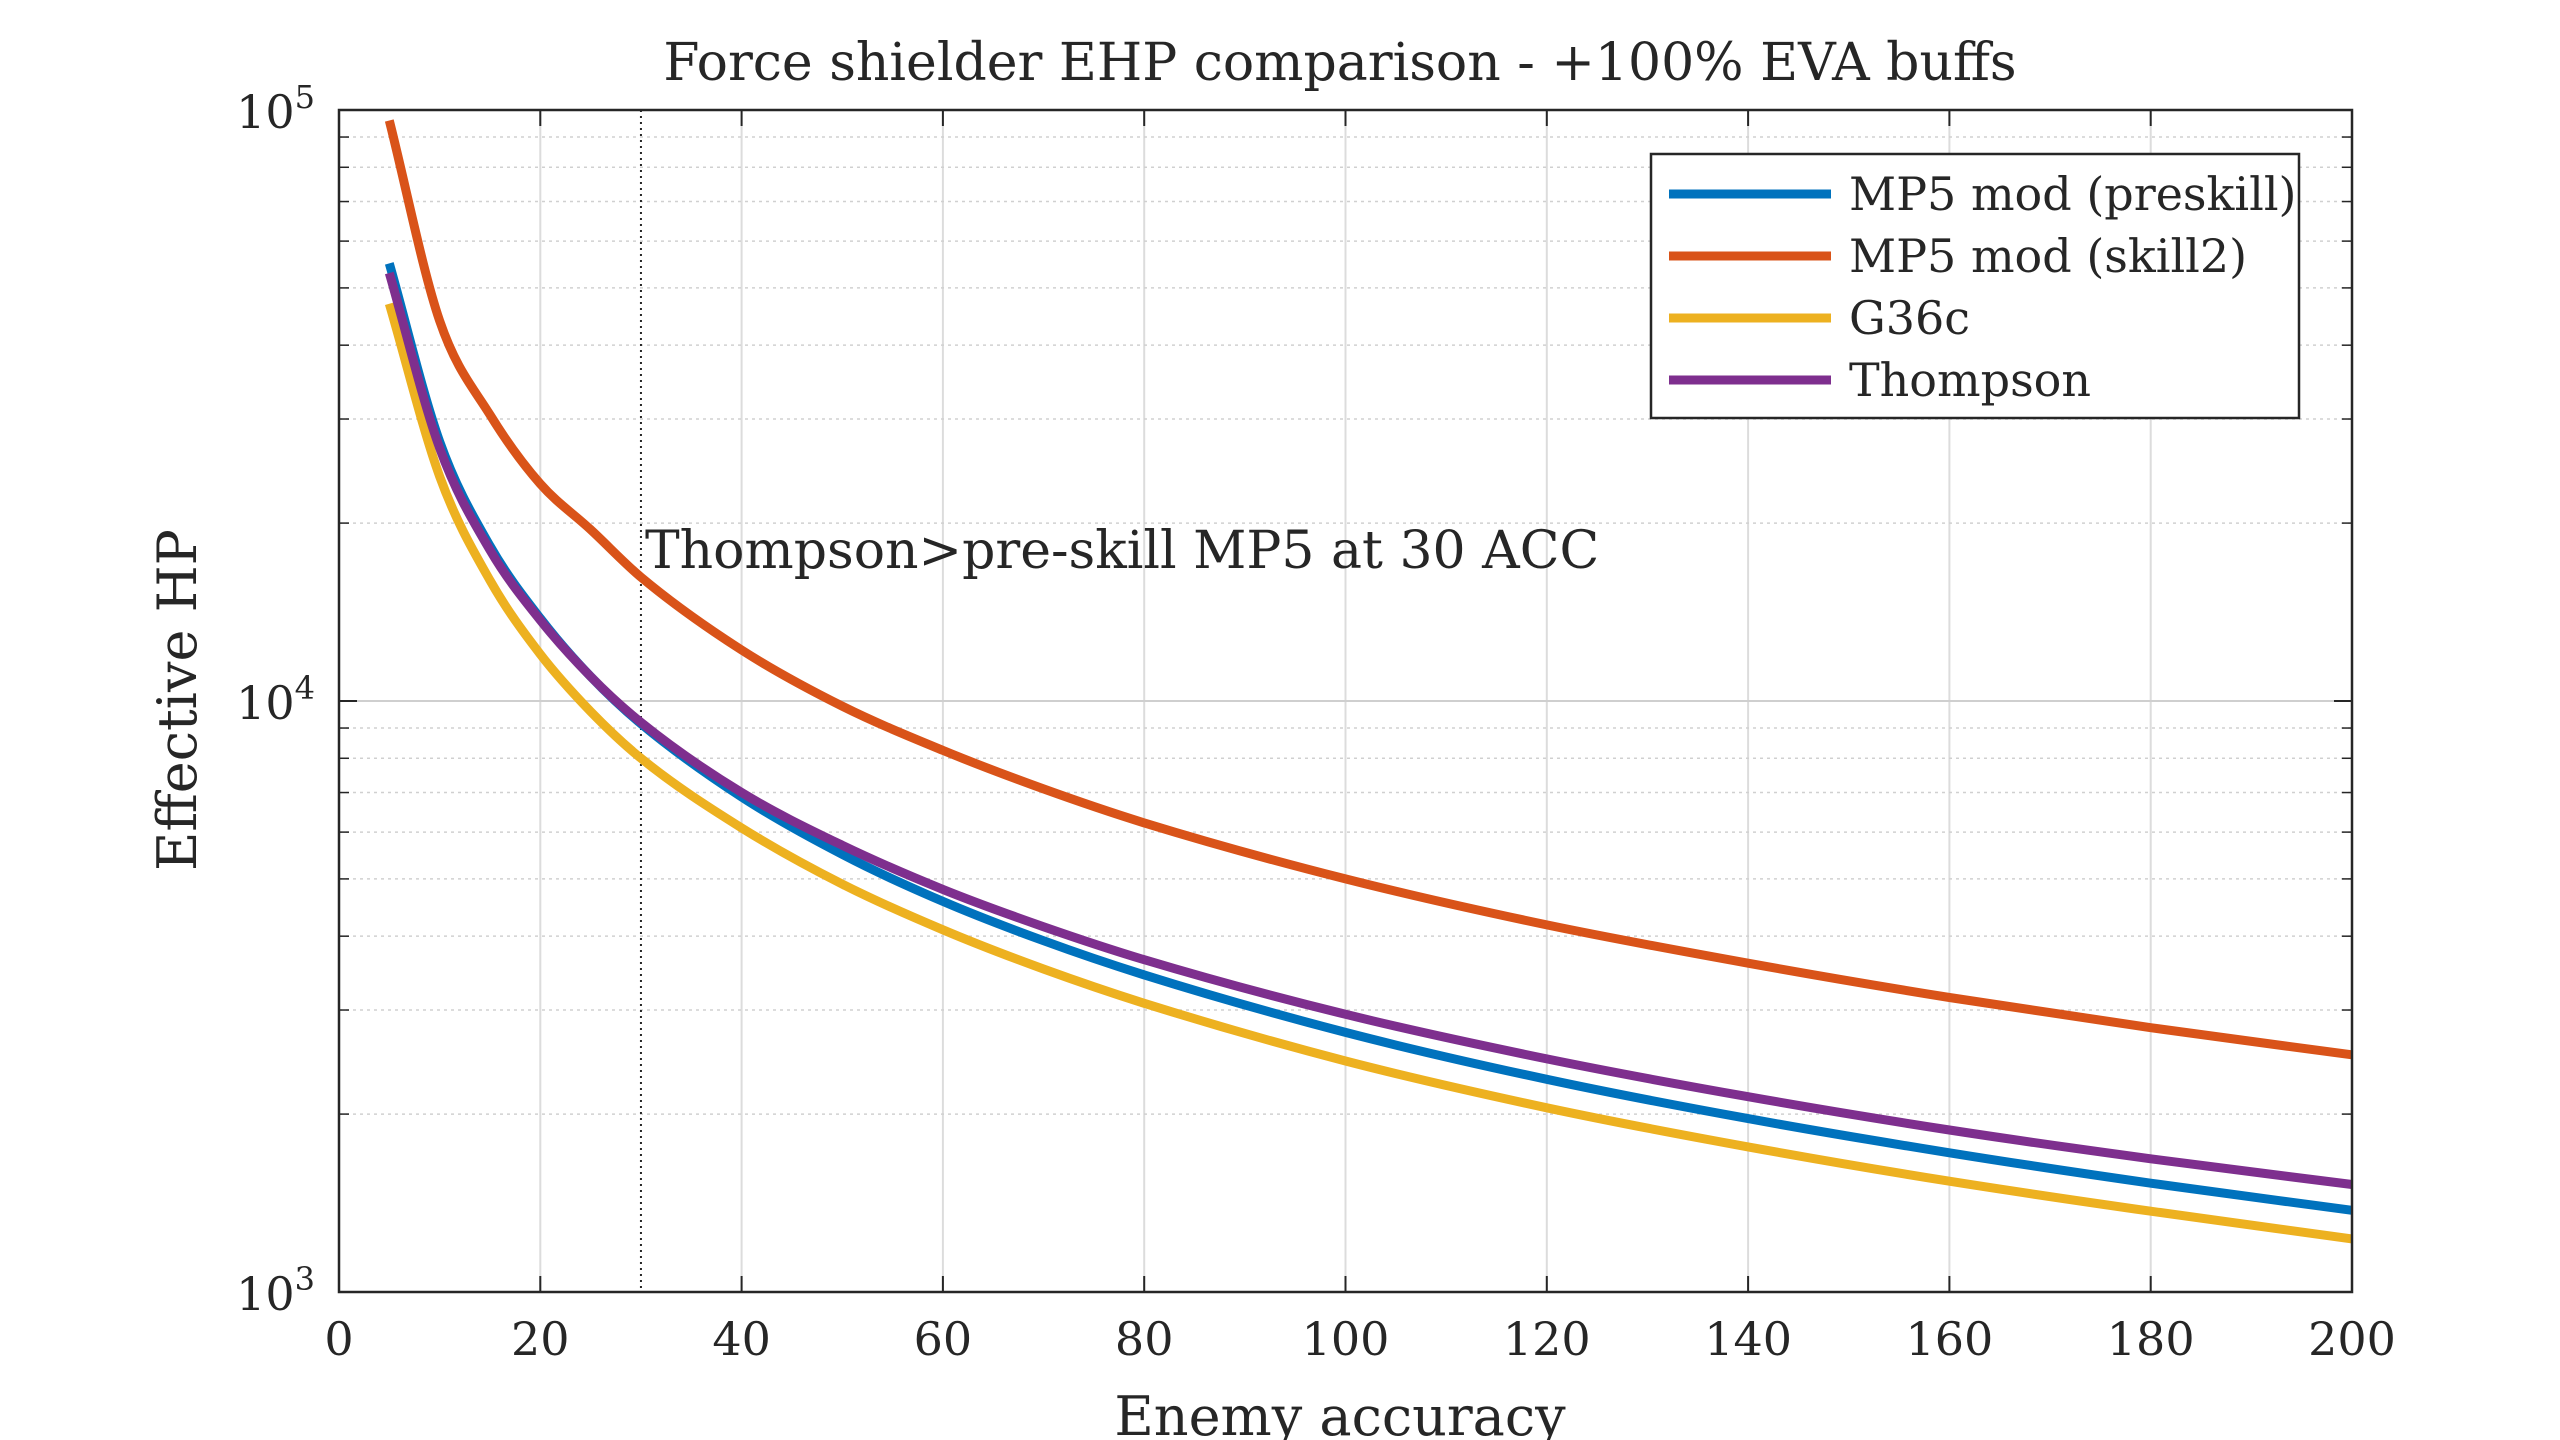  I want to click on legend-label-3: G36c, so click(1909, 318).